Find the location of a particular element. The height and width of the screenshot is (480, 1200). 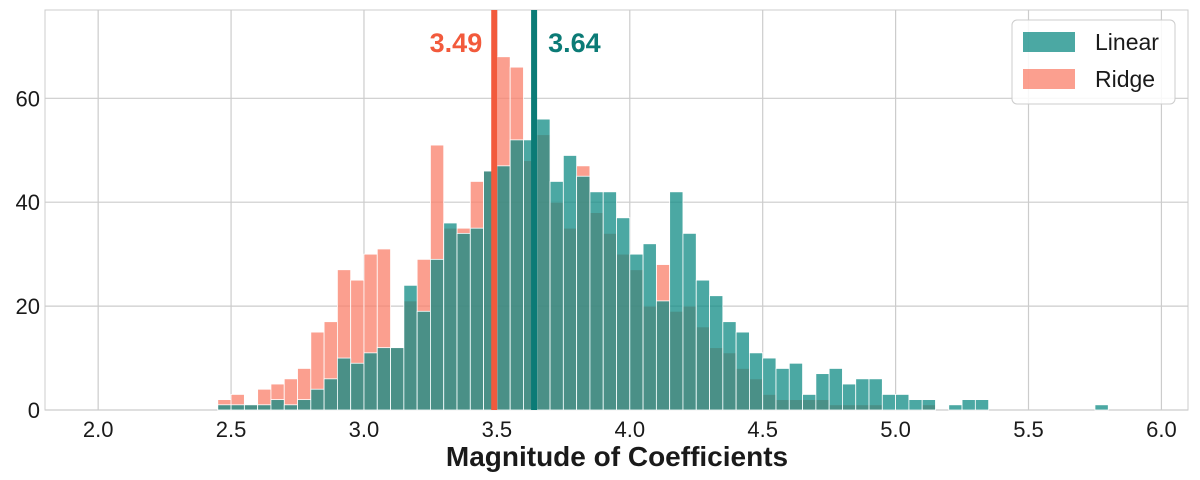

x-tick-label: 4.5 is located at coordinates (762, 429).